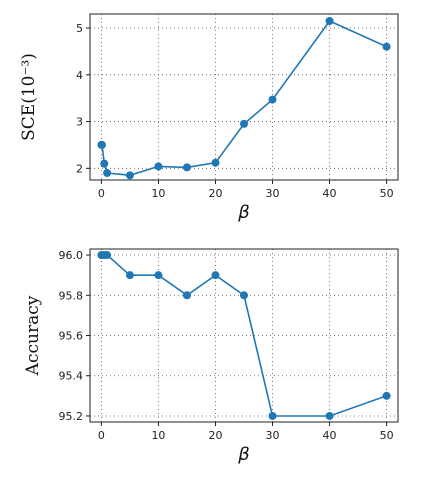 The width and height of the screenshot is (428, 482). What do you see at coordinates (33, 335) in the screenshot?
I see `accuracy-yaxis-label: Accuracy` at bounding box center [33, 335].